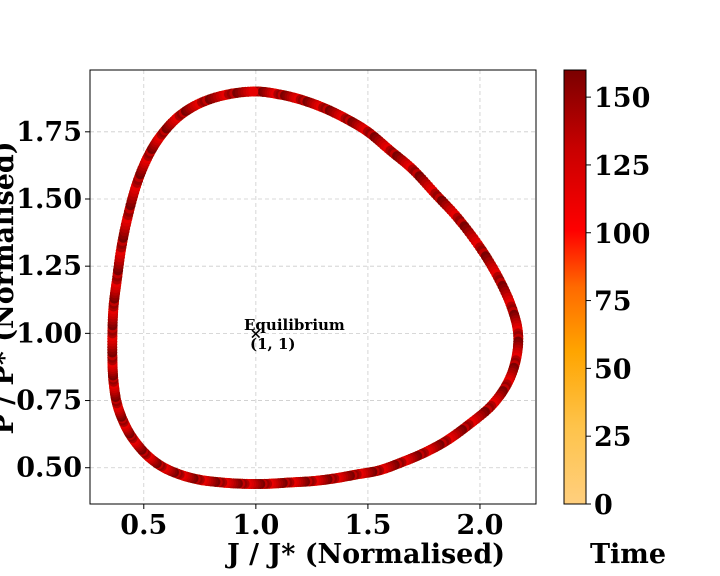 The height and width of the screenshot is (576, 720). I want to click on y-tick-label: 1.50, so click(49, 199).